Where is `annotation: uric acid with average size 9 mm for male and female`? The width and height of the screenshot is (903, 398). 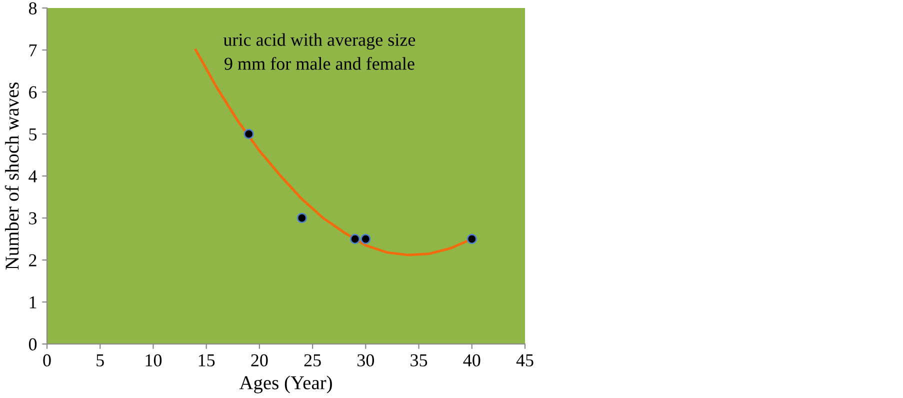 annotation: uric acid with average size 9 mm for male and female is located at coordinates (319, 51).